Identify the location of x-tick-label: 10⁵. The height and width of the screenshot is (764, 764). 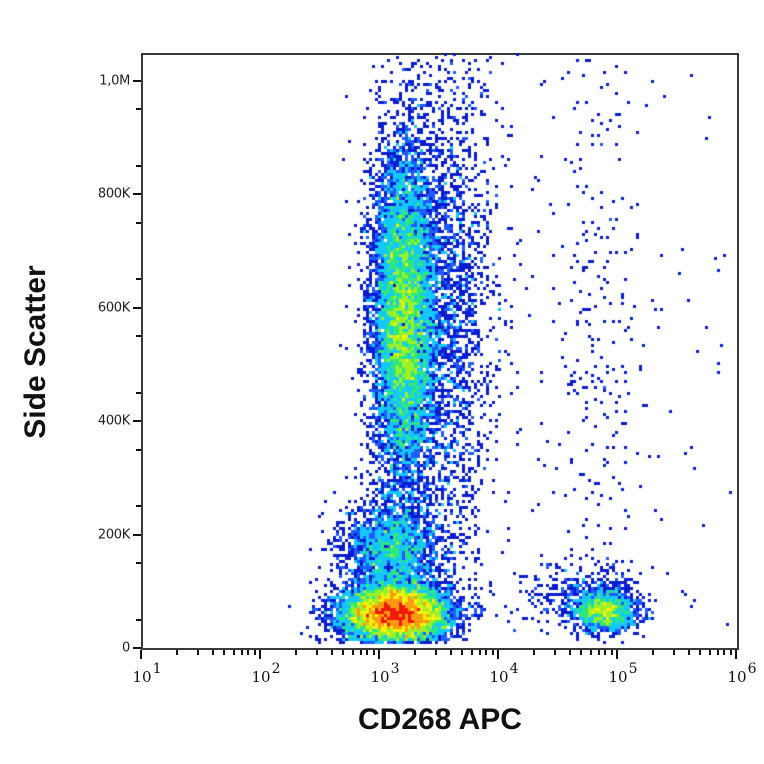
(623, 673).